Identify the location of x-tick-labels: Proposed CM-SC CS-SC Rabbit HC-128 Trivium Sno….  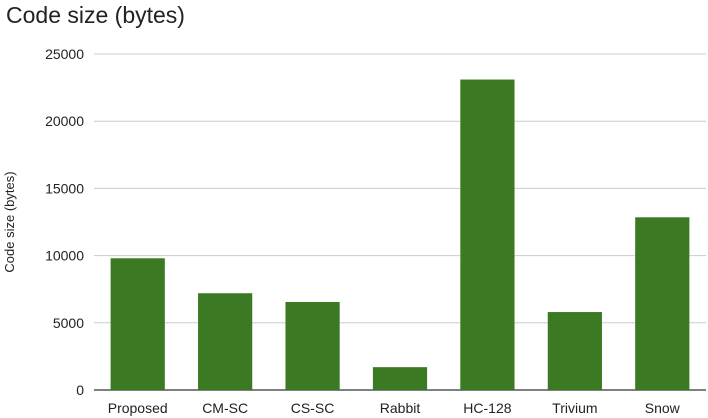
(394, 408).